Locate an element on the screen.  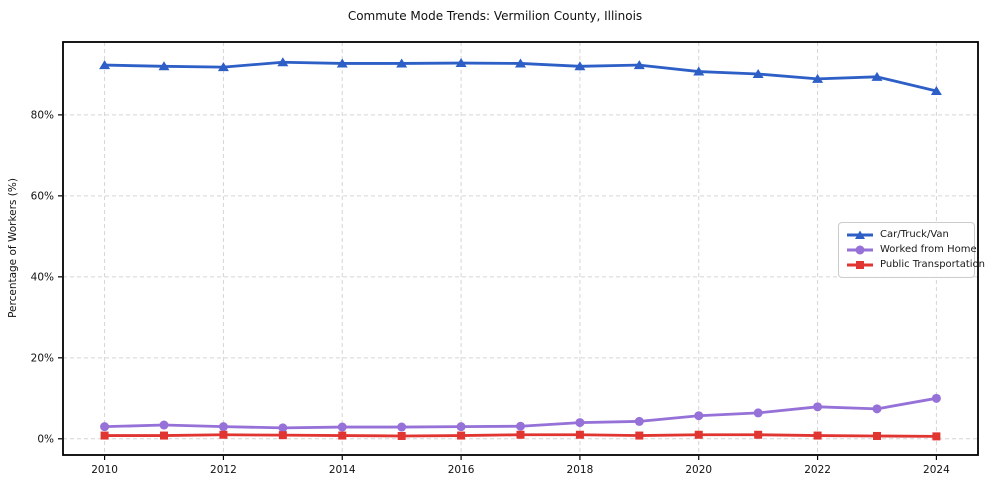
square-marker-icon is located at coordinates (860, 265).